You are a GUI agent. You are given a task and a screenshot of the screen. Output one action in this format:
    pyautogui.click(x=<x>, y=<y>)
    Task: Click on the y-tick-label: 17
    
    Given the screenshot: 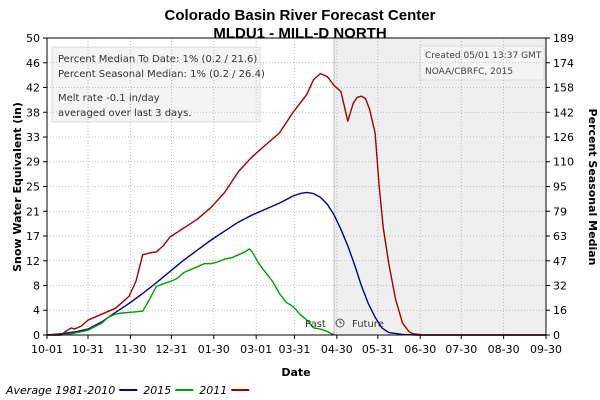 What is the action you would take?
    pyautogui.click(x=33, y=236)
    